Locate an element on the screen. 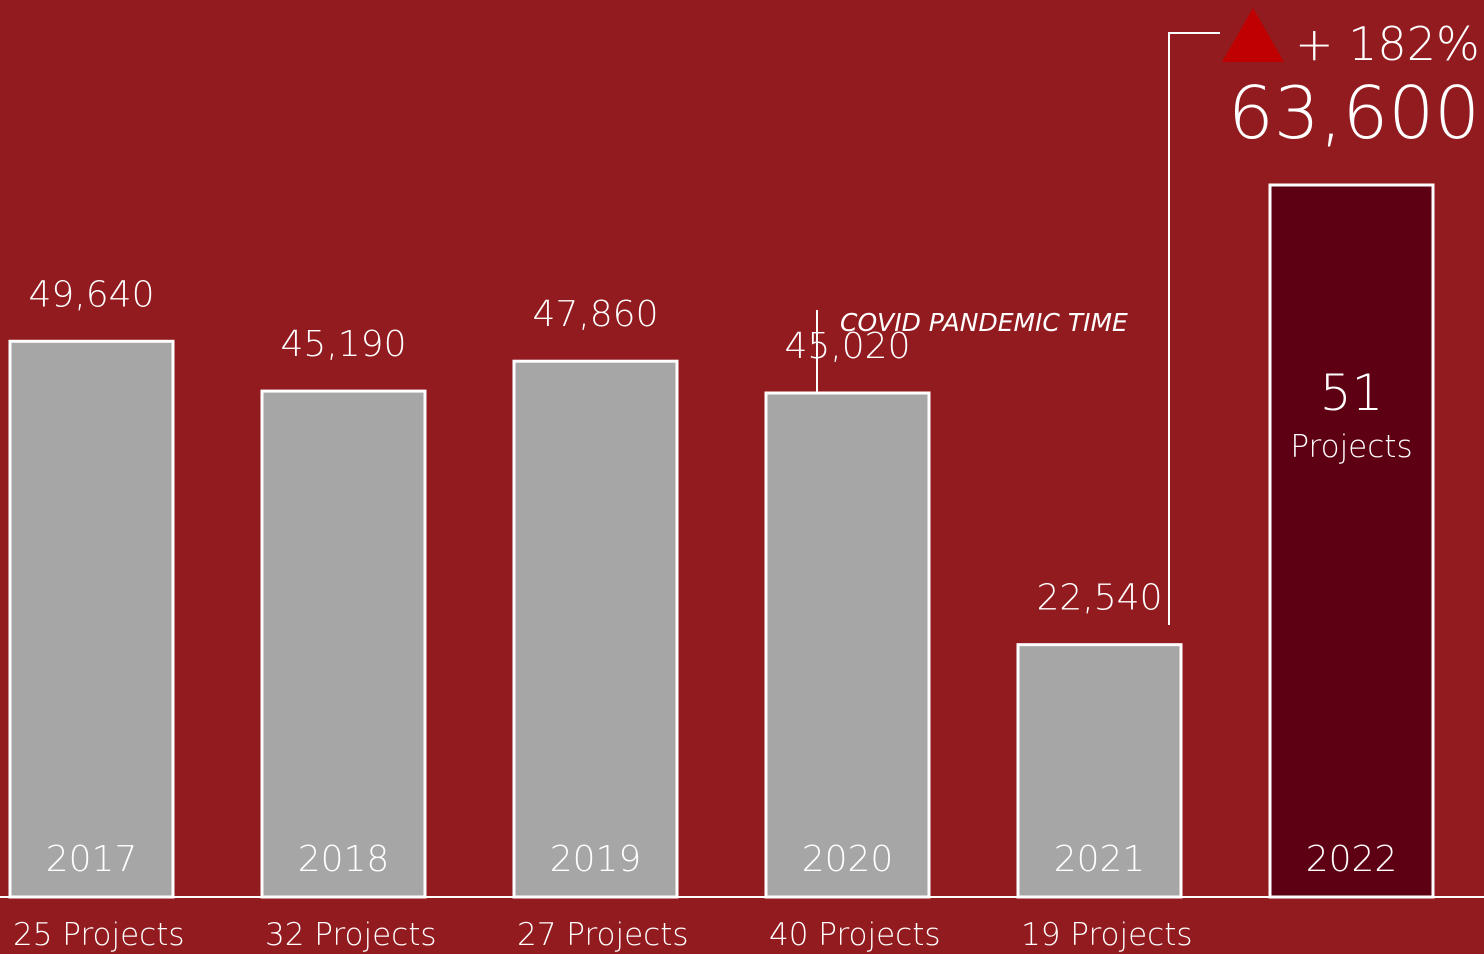  project-label: 32 Projects is located at coordinates (351, 935).